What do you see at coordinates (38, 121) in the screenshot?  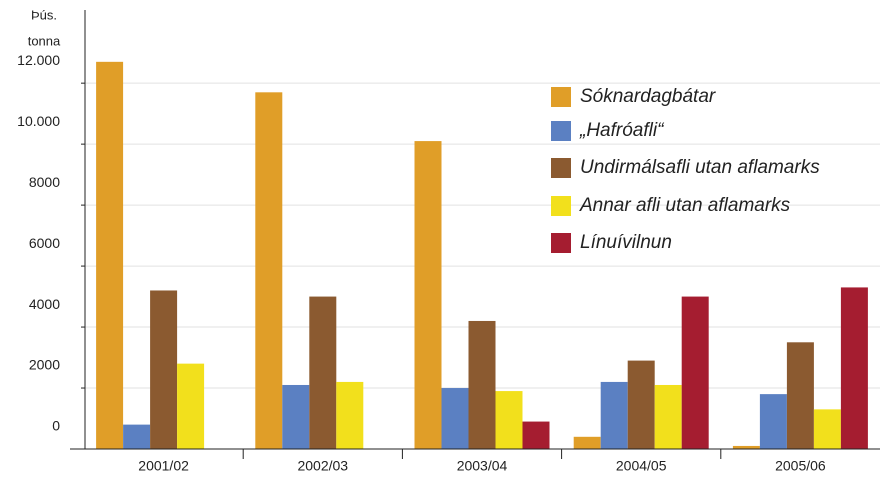 I see `y-tick-label: 10.000` at bounding box center [38, 121].